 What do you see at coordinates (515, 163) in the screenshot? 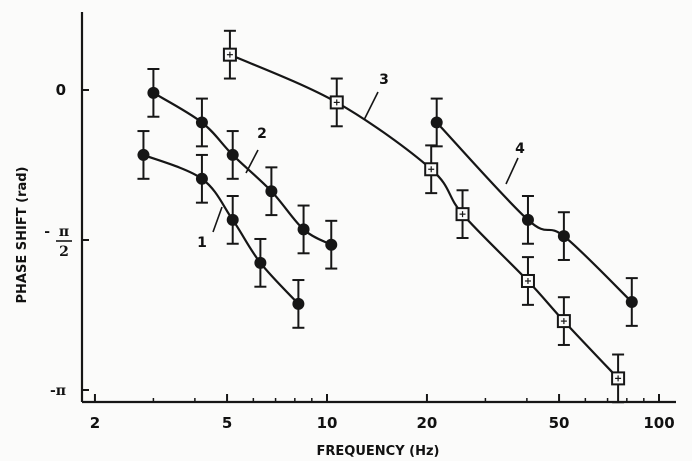
I see `curve-label-4: 4` at bounding box center [515, 163].